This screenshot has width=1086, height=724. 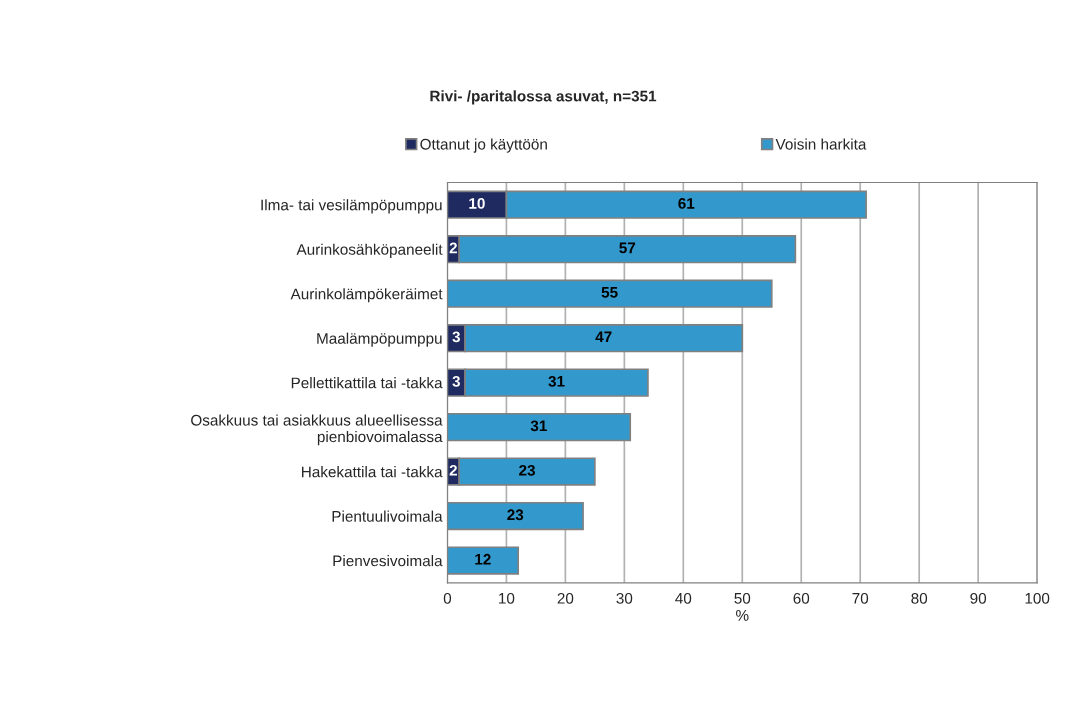 I want to click on x-tick-label: 30, so click(x=624, y=598).